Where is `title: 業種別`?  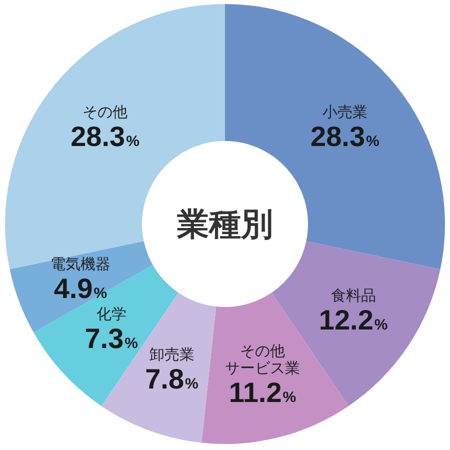 title: 業種別 is located at coordinates (225, 224).